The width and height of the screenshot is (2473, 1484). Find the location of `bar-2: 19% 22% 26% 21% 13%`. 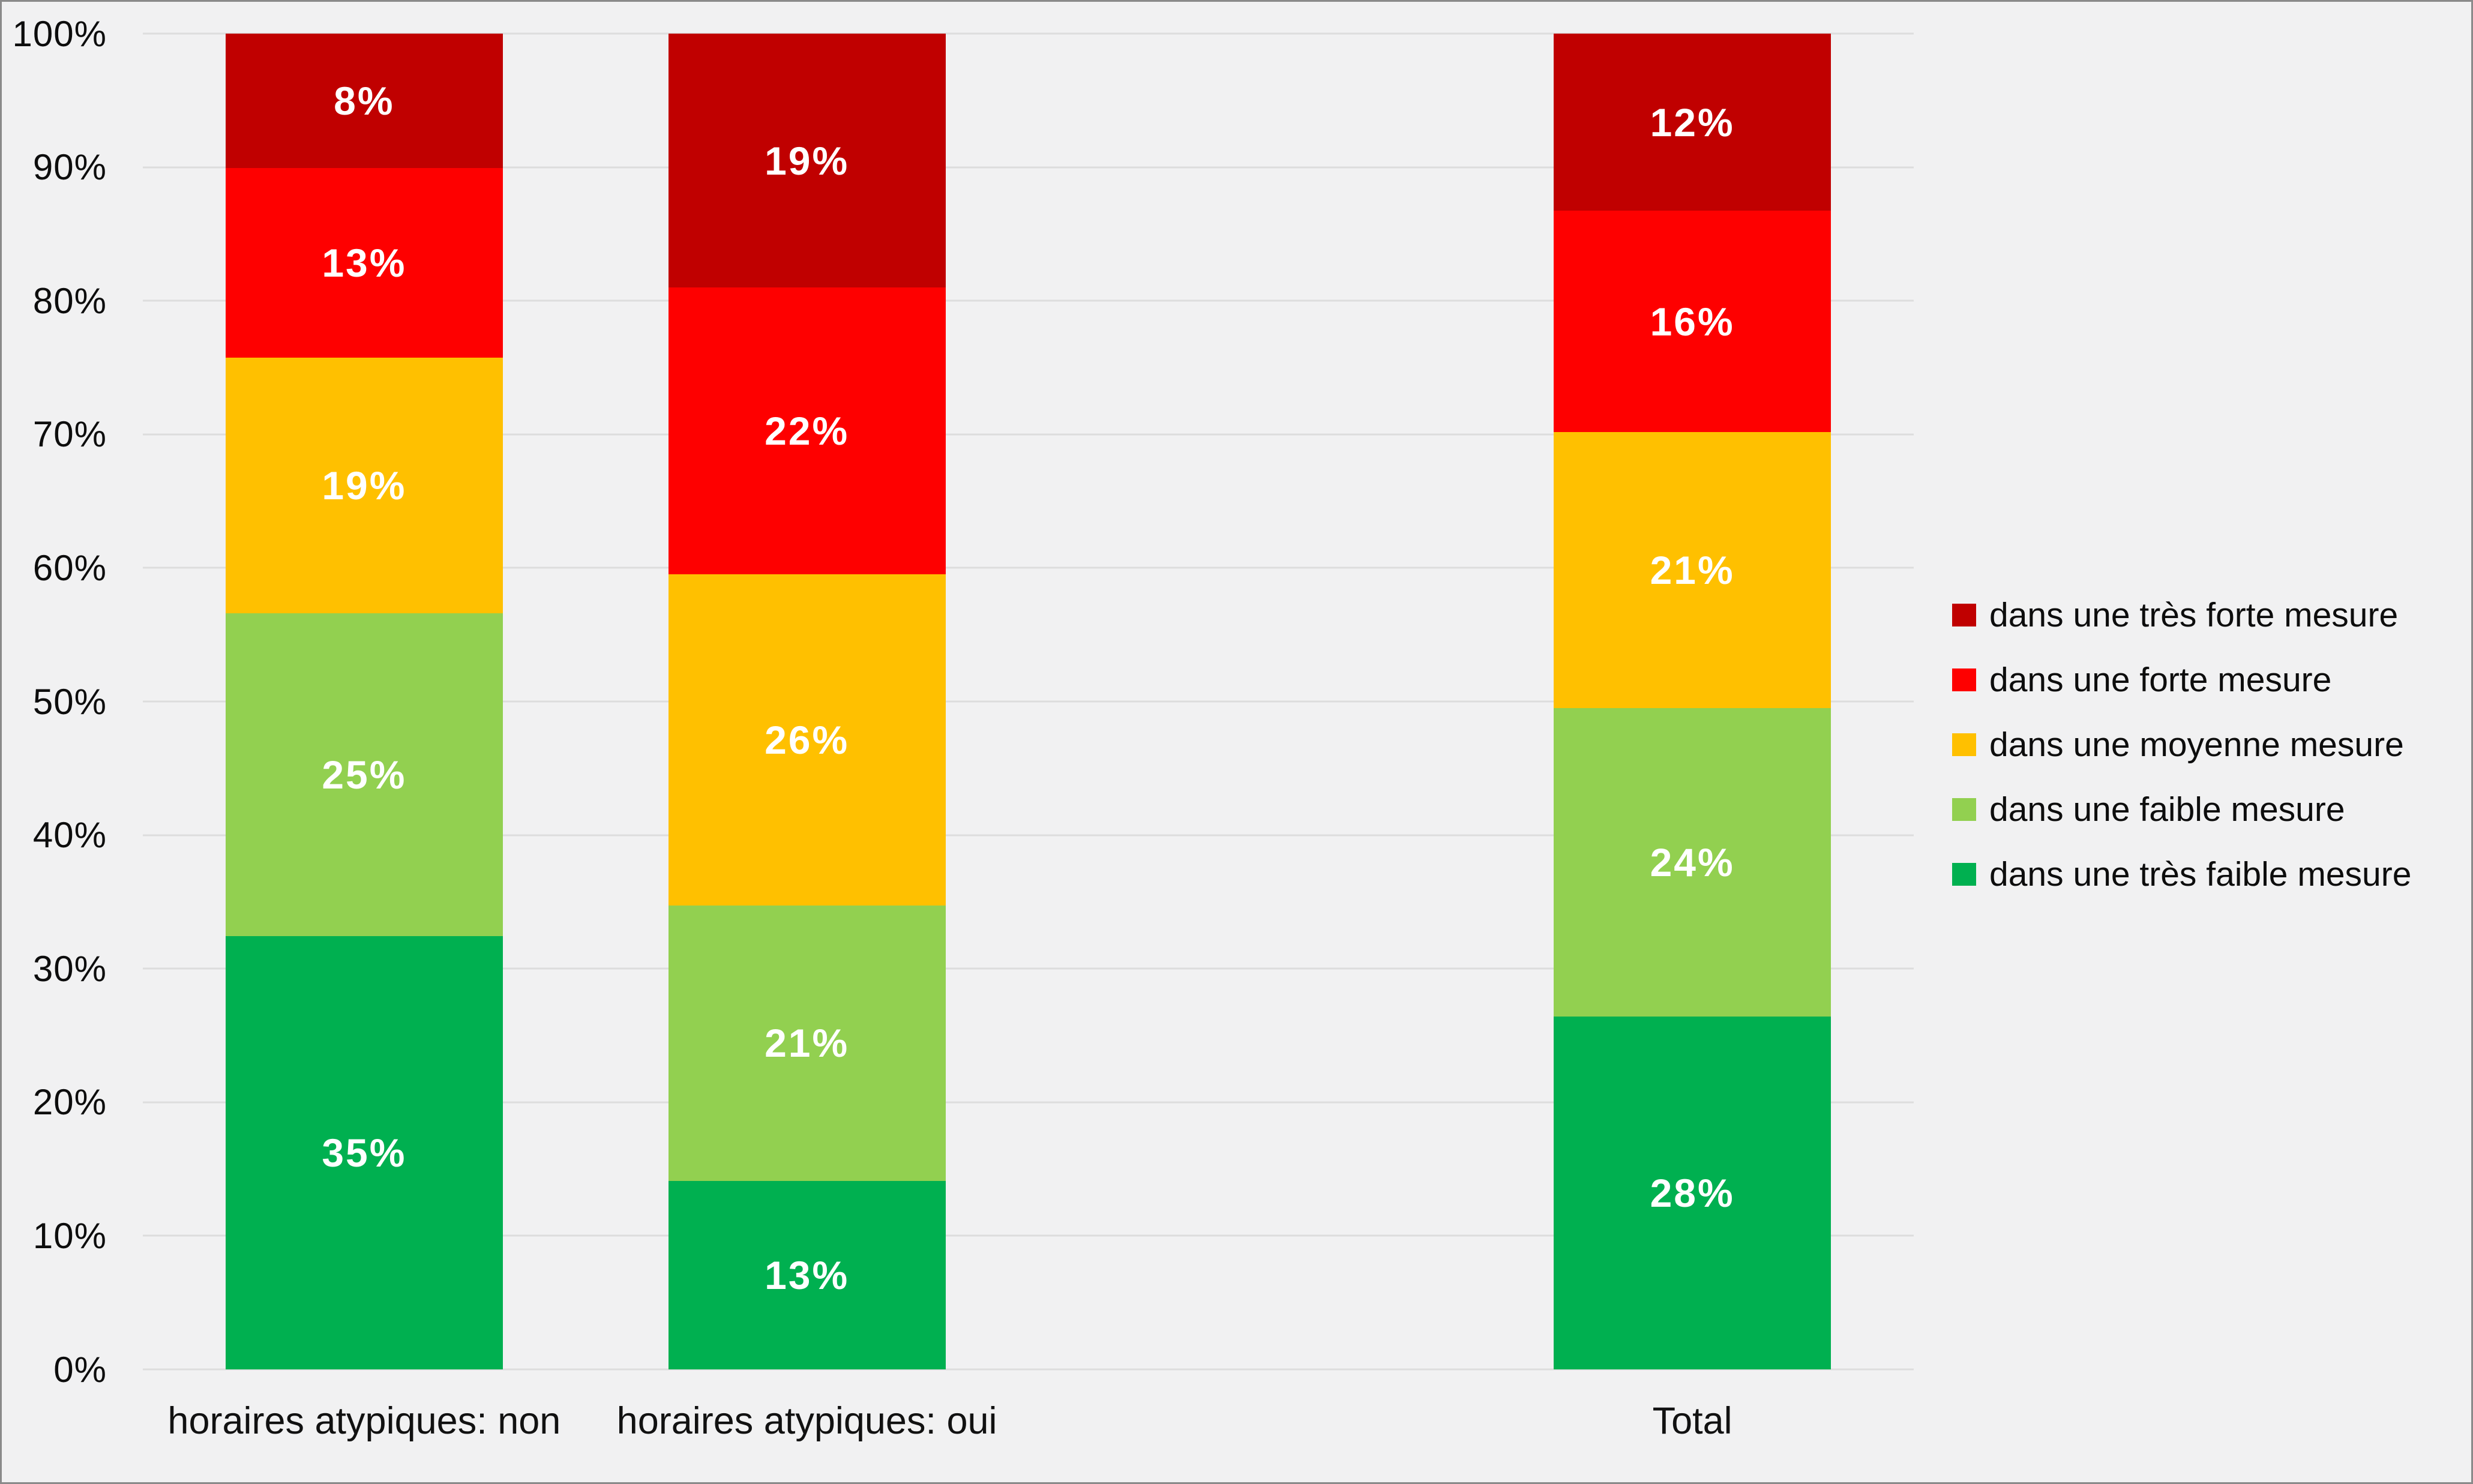

bar-2: 19% 22% 26% 21% 13% is located at coordinates (807, 701).